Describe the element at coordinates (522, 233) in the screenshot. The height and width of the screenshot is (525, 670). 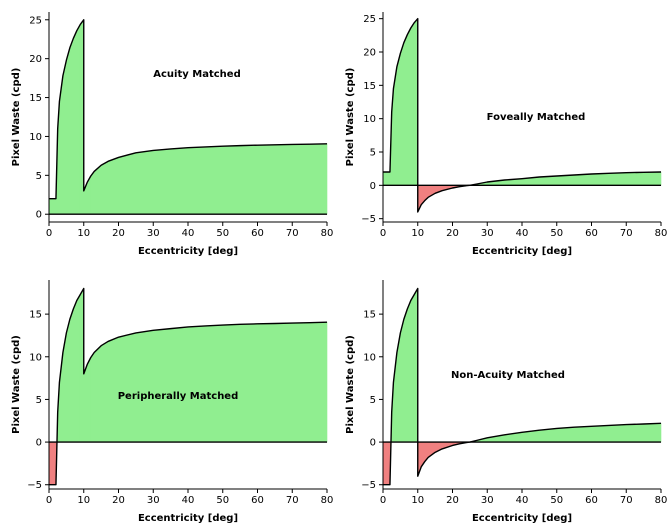
I see `x-tick-label: 40` at that location.